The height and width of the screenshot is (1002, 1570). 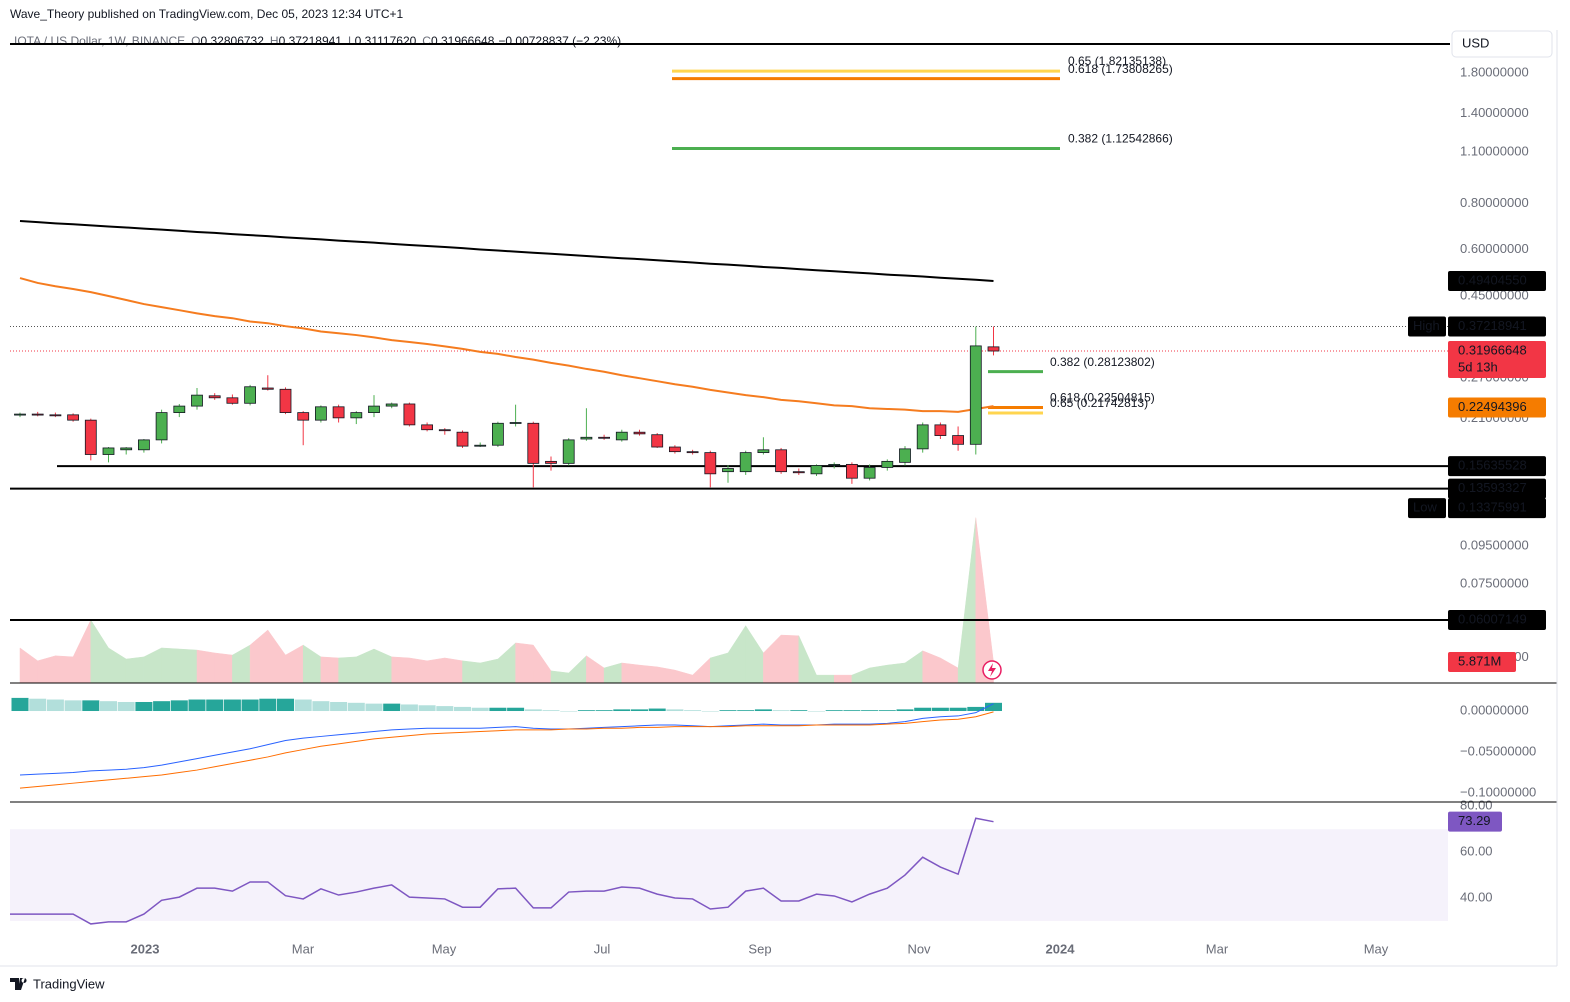 What do you see at coordinates (386, 41) in the screenshot?
I see `ohlc-value: 0.31117620` at bounding box center [386, 41].